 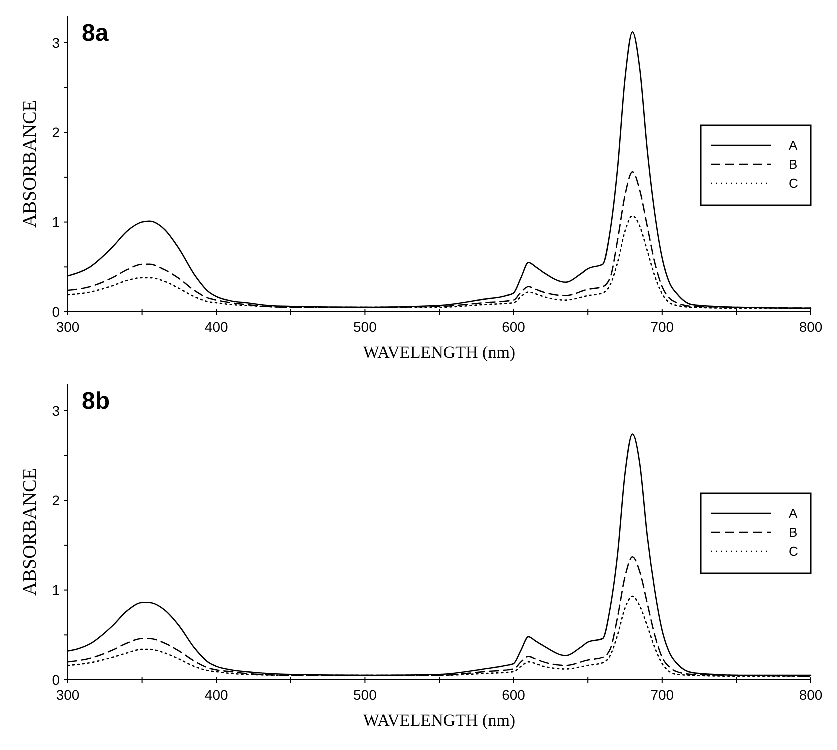 What do you see at coordinates (96, 33) in the screenshot?
I see `chart-title: 8a` at bounding box center [96, 33].